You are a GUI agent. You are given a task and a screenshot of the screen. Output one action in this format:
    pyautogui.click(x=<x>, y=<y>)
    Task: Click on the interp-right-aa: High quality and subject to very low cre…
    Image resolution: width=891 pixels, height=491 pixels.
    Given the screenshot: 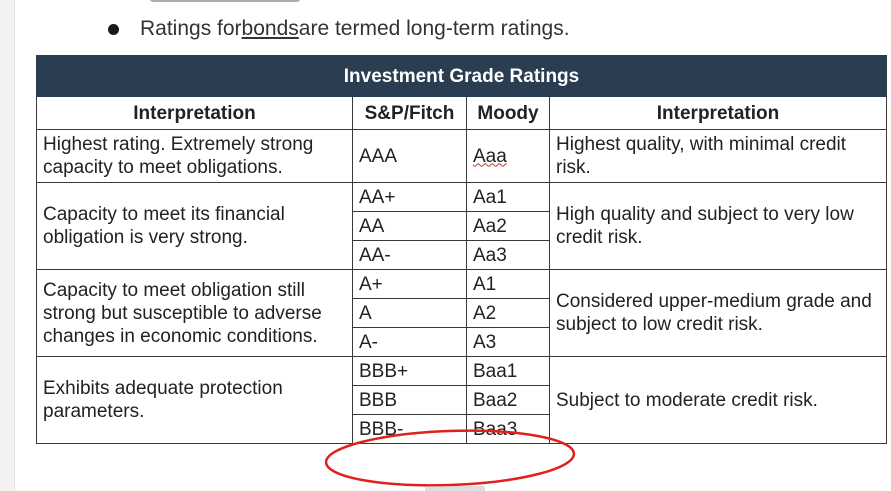 What is the action you would take?
    pyautogui.click(x=718, y=226)
    